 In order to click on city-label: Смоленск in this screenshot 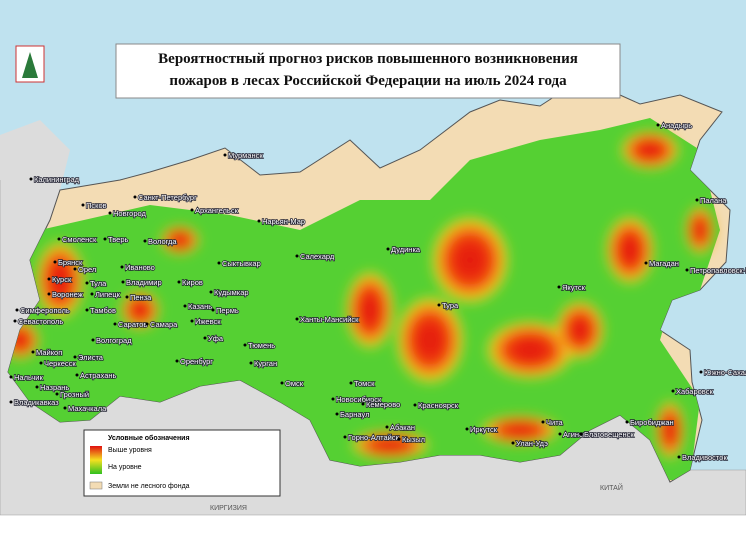, I will do `click(79, 239)`.